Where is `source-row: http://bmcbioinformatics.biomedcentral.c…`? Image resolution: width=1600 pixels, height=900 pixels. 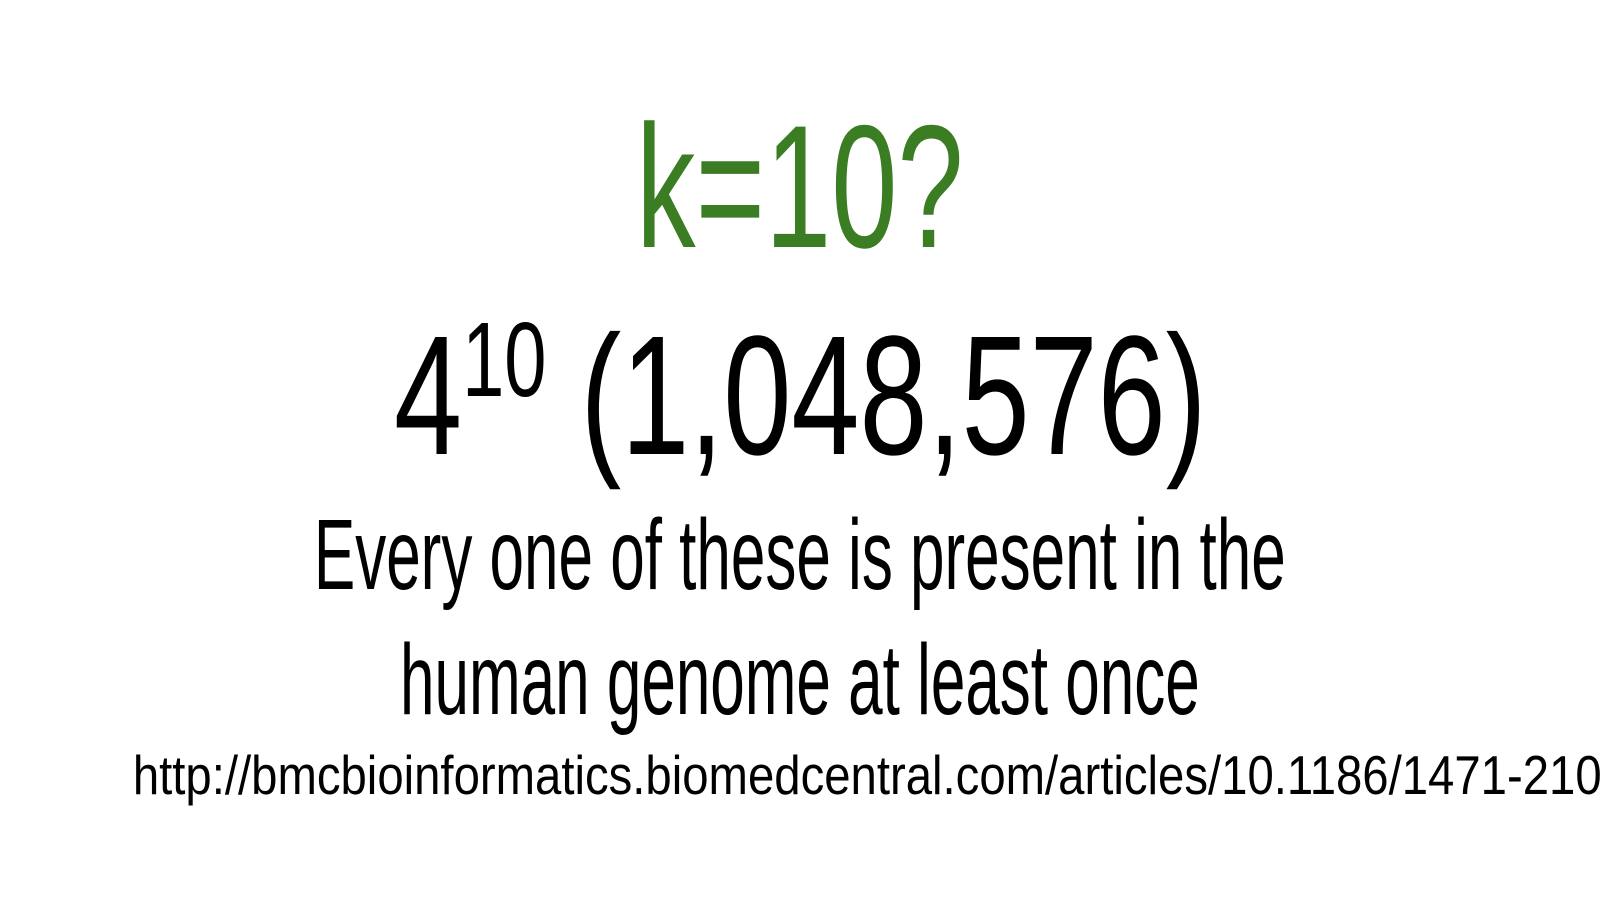 source-row: http://bmcbioinformatics.biomedcentral.c… is located at coordinates (800, 775).